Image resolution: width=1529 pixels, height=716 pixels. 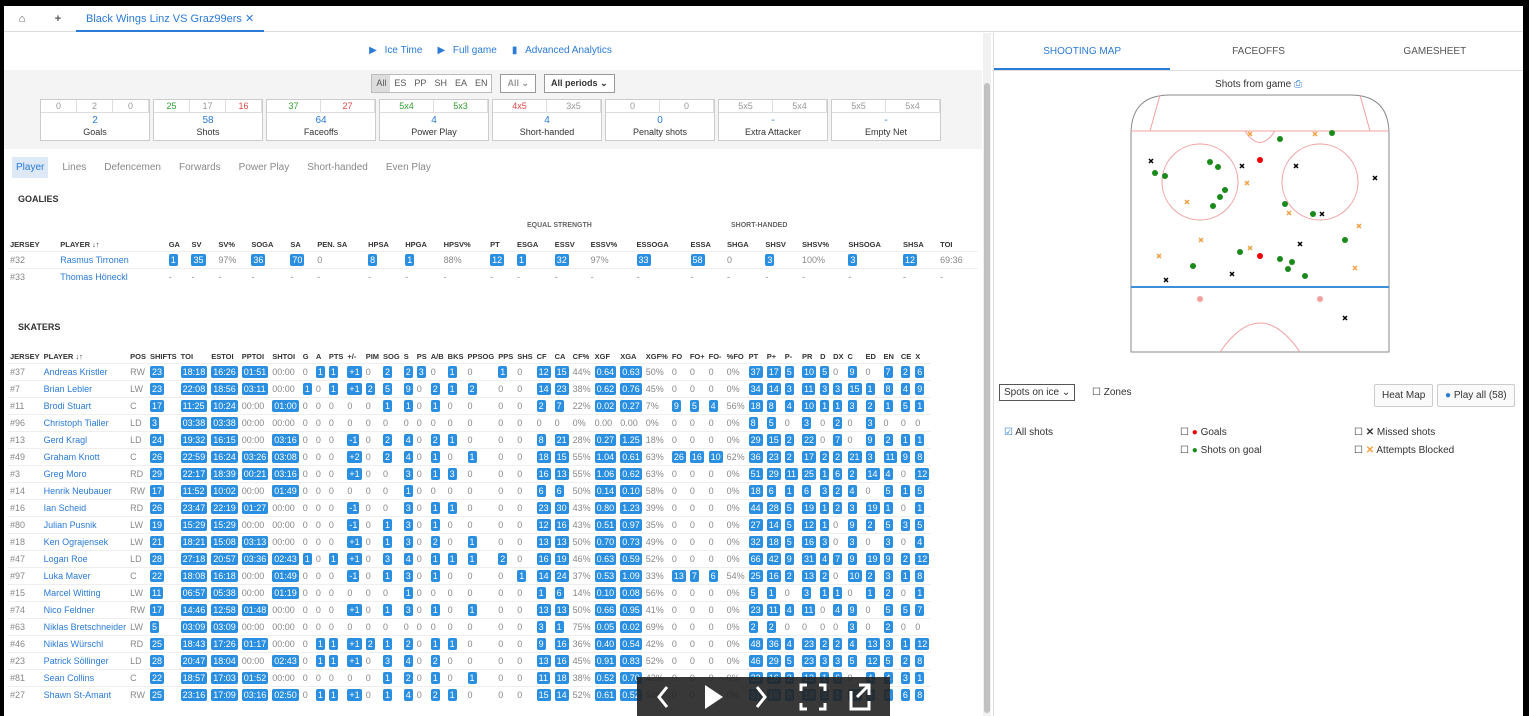 I want to click on column-header: HPGA, so click(x=416, y=244).